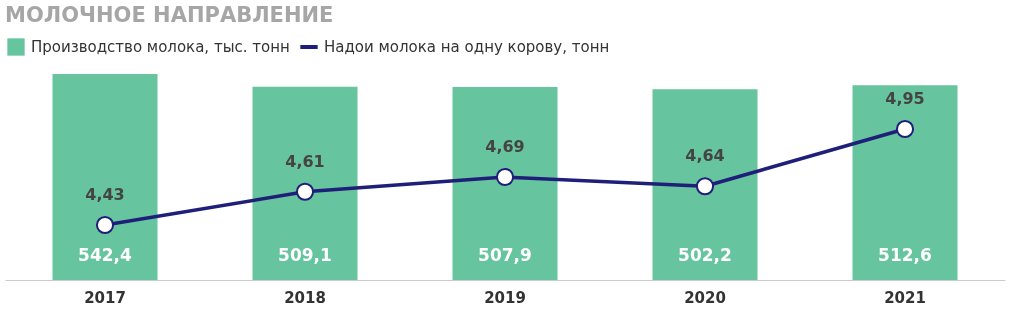 The image size is (1024, 327). What do you see at coordinates (305, 297) in the screenshot?
I see `x-tick-label: 2018` at bounding box center [305, 297].